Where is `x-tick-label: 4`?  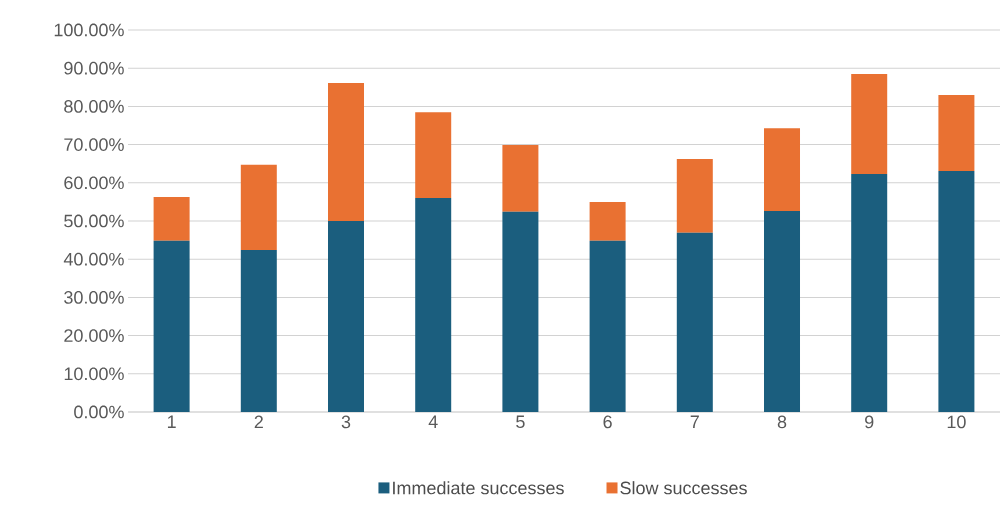 x-tick-label: 4 is located at coordinates (433, 421).